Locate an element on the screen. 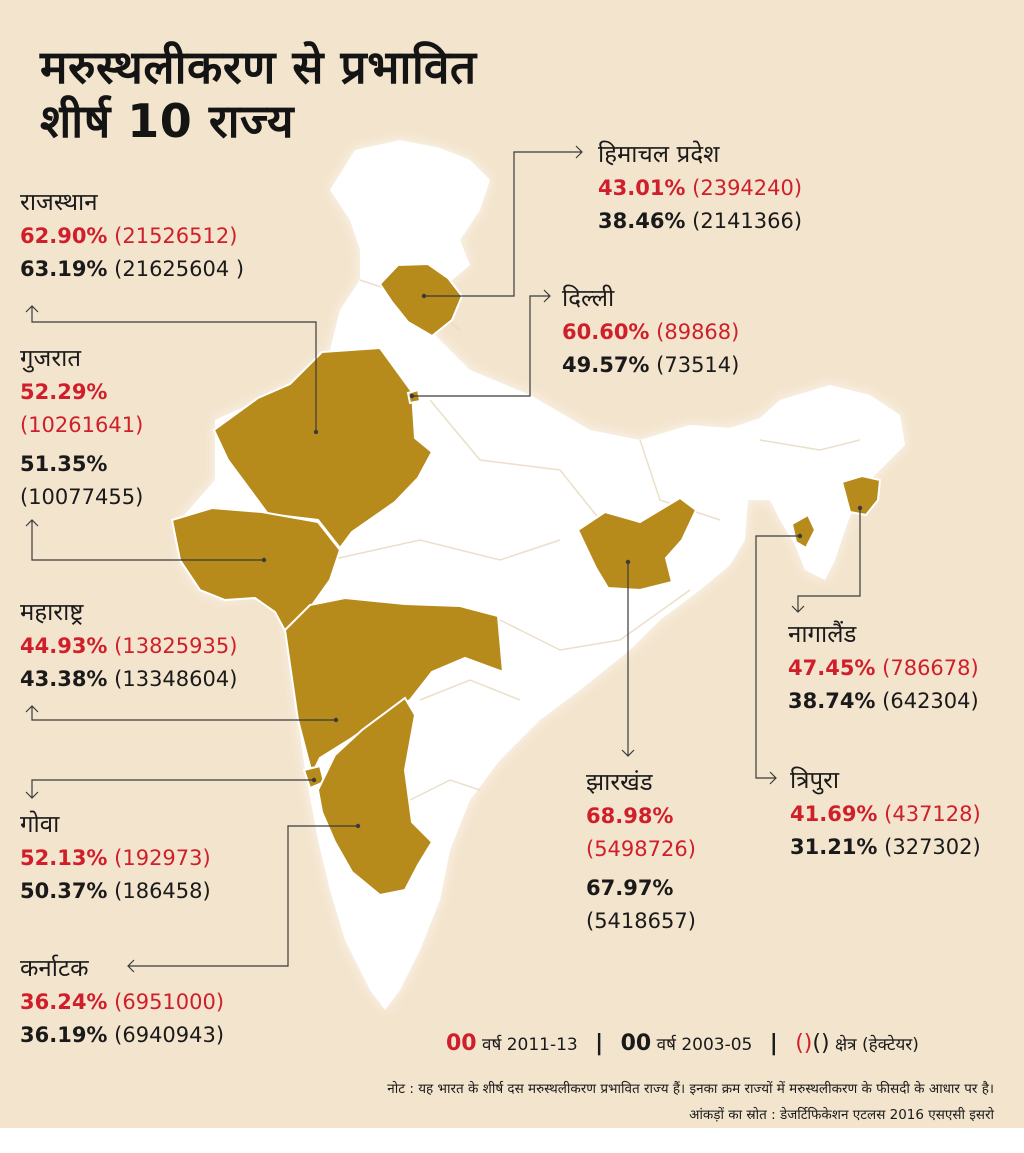 This screenshot has height=1153, width=1024. area-2003-05: (73514) is located at coordinates (698, 365).